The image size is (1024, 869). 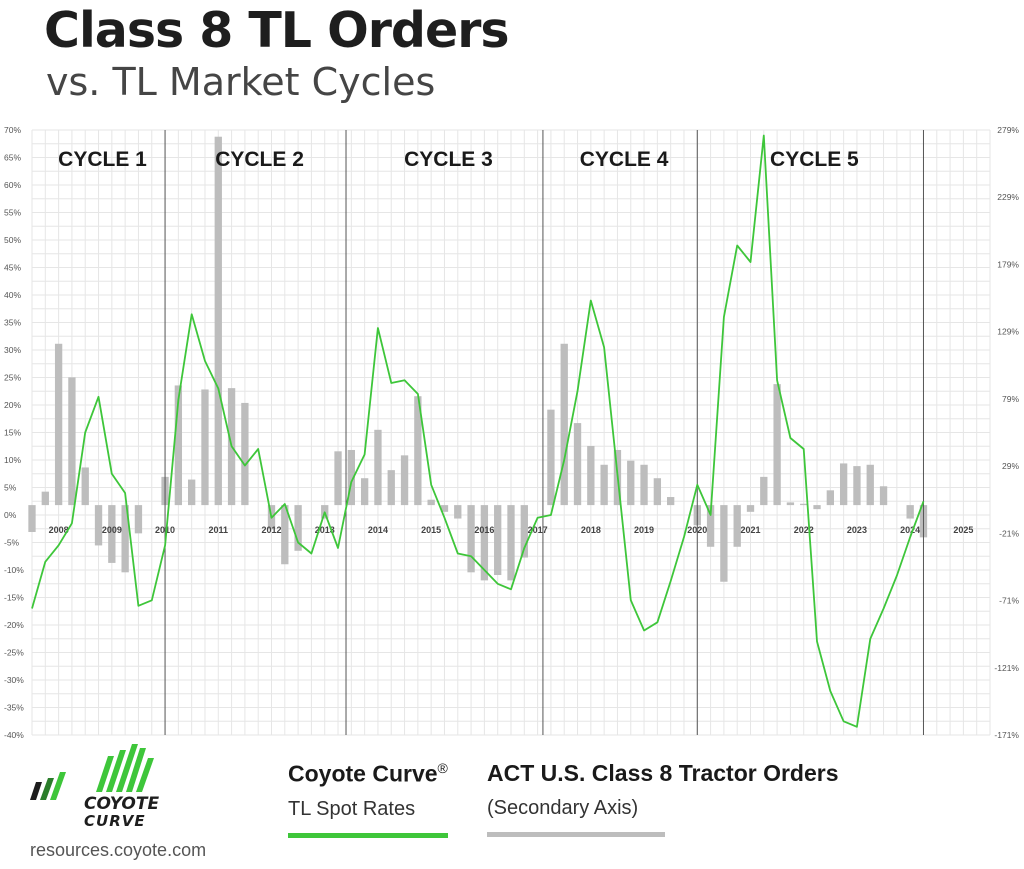 What do you see at coordinates (14, 653) in the screenshot?
I see `primary-tick-label: -25%` at bounding box center [14, 653].